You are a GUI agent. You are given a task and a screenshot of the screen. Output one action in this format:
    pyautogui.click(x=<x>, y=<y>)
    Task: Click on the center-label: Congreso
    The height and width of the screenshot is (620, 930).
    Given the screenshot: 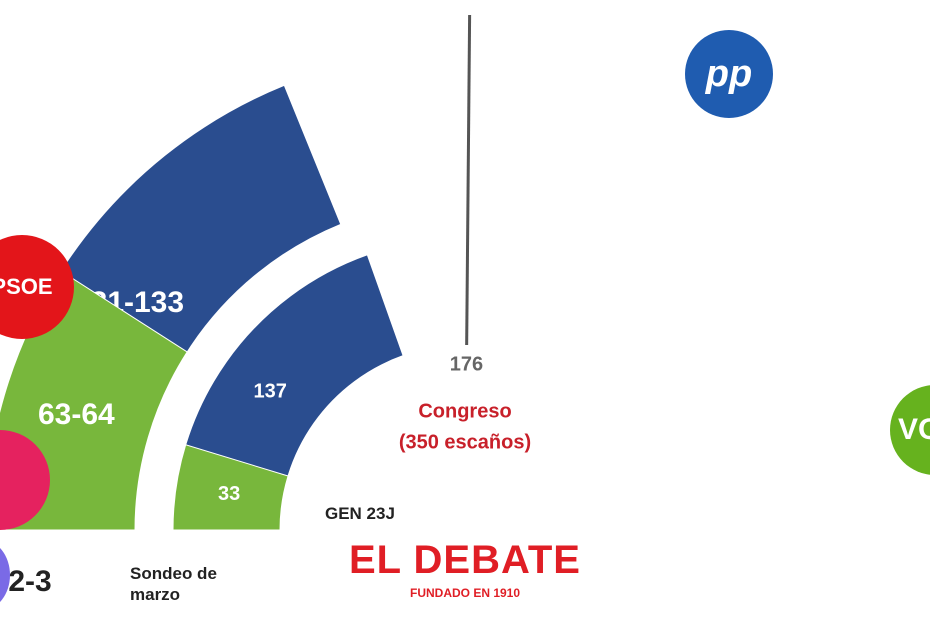 What is the action you would take?
    pyautogui.click(x=464, y=411)
    